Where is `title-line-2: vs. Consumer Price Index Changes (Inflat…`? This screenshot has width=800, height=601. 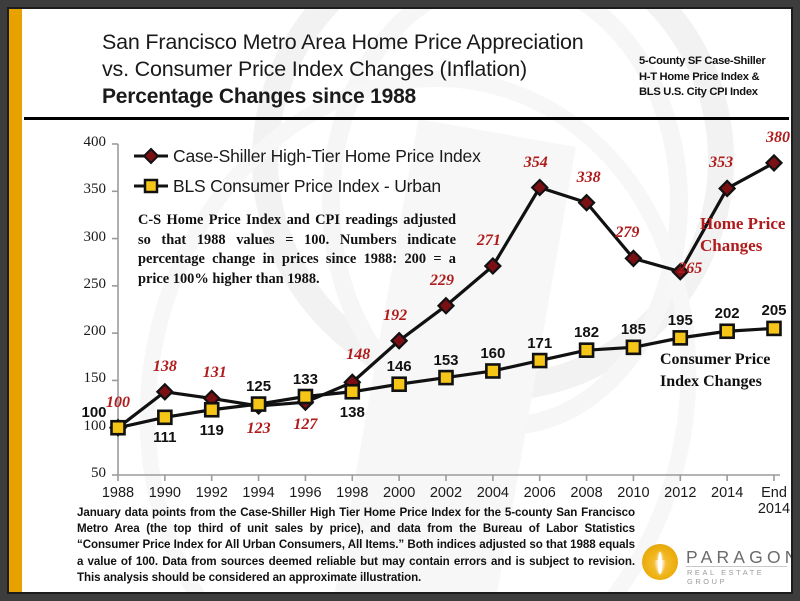
title-line-2: vs. Consumer Price Index Changes (Inflat… is located at coordinates (314, 69).